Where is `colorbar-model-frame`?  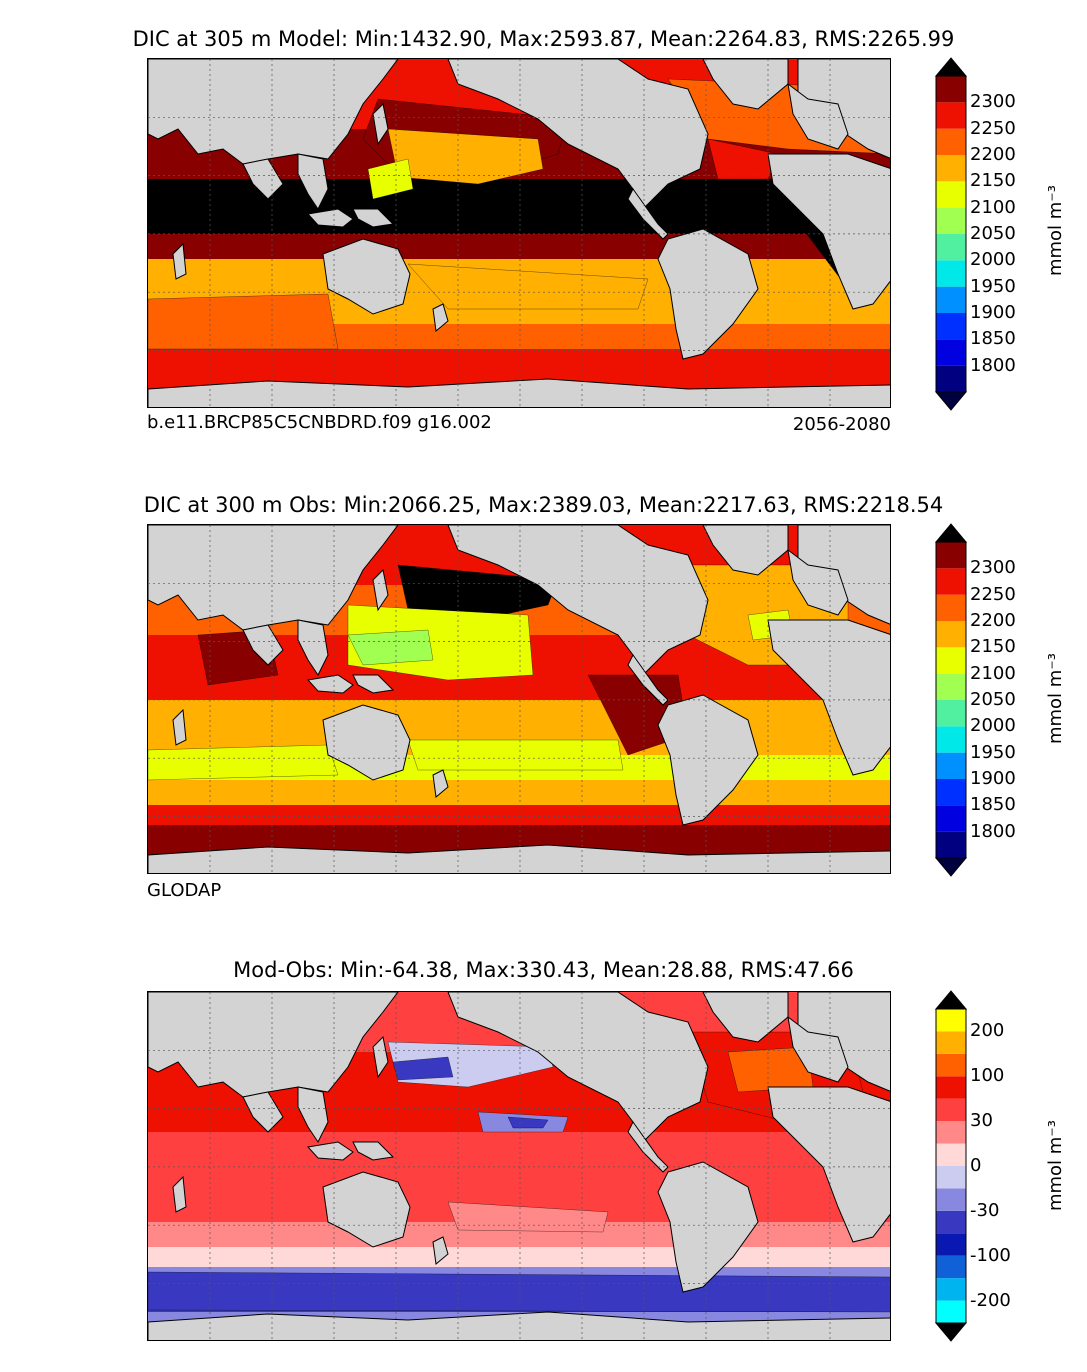
colorbar-model-frame is located at coordinates (951, 234).